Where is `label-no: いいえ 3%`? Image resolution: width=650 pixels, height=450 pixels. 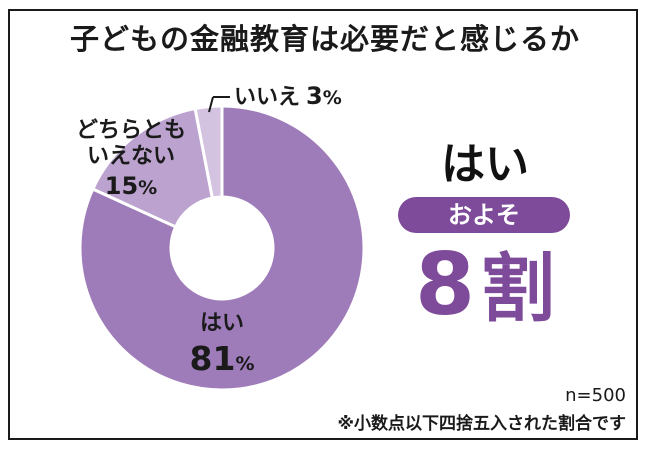 label-no: いいえ 3% is located at coordinates (275, 97).